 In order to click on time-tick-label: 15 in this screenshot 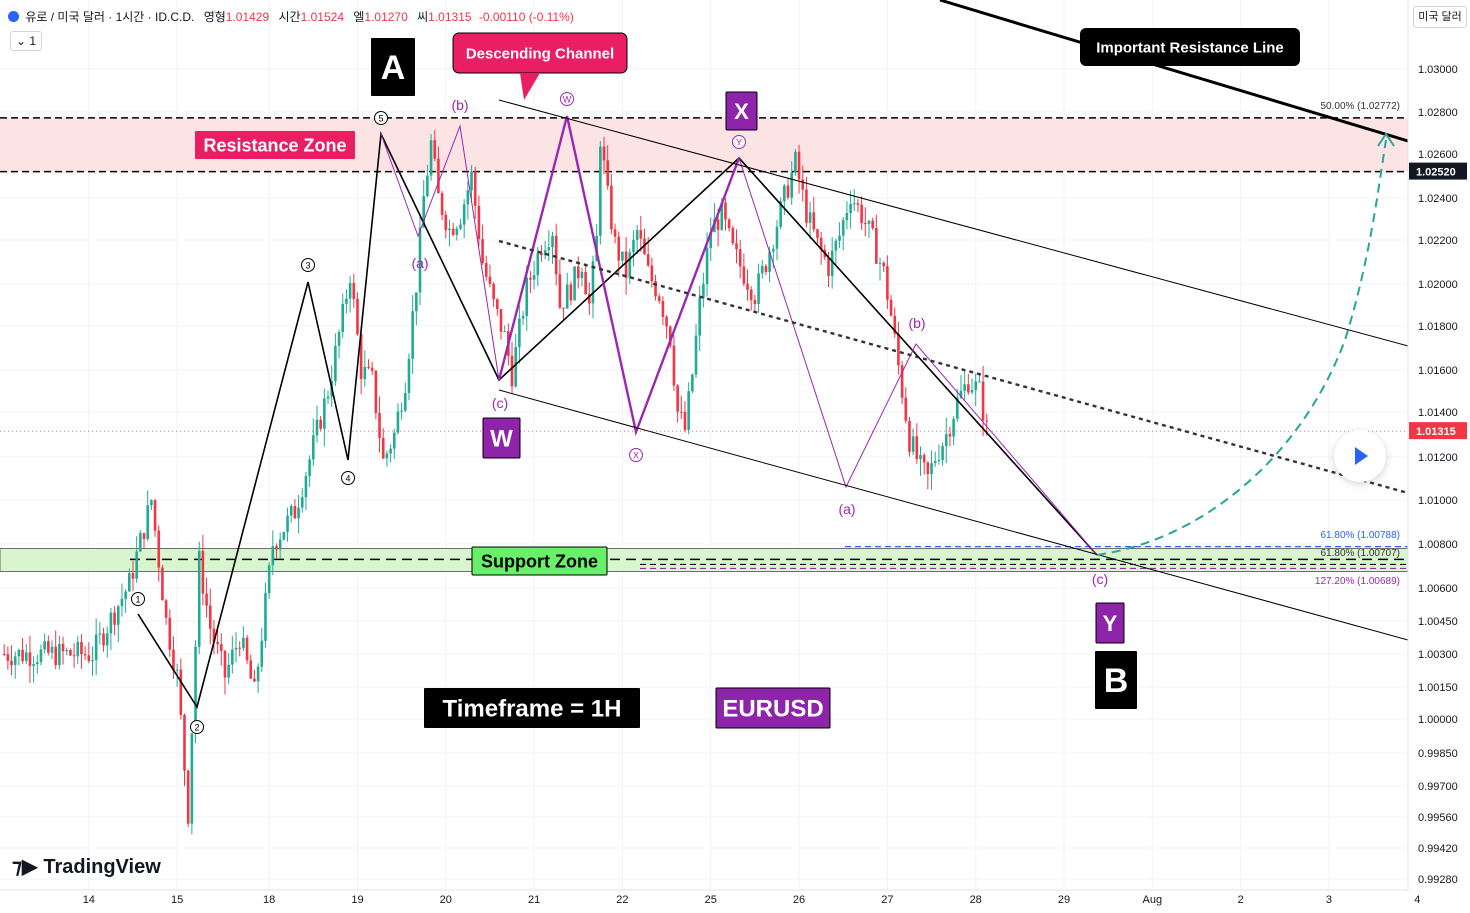, I will do `click(177, 900)`.